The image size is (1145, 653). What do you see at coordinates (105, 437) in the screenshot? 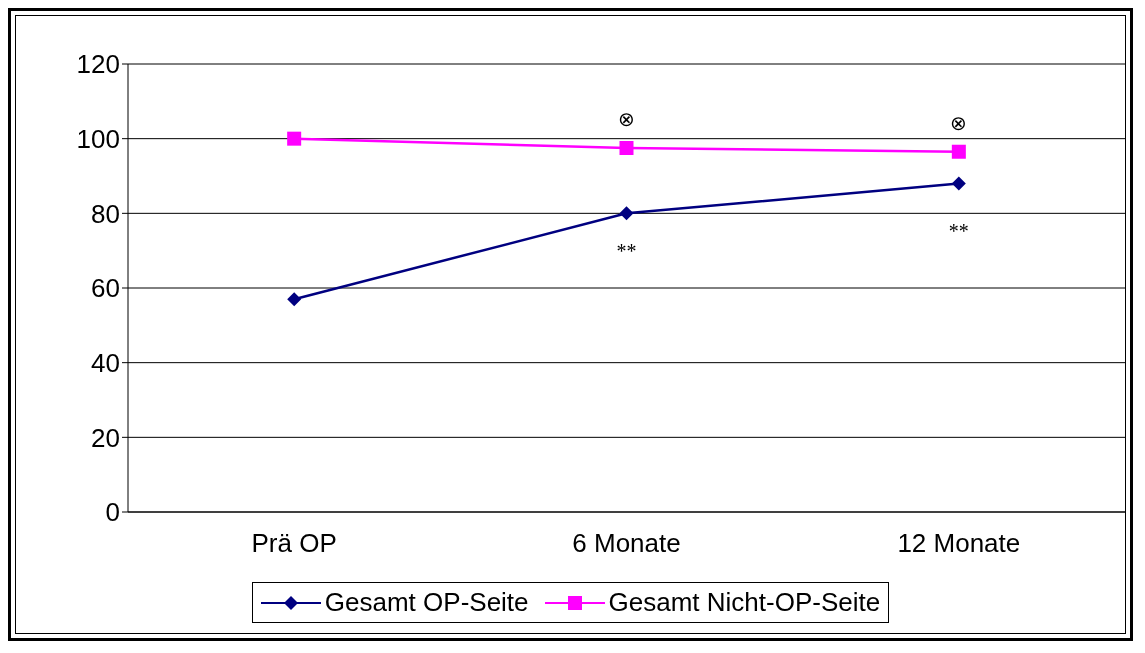
I see `y-tick-label: 20` at bounding box center [105, 437].